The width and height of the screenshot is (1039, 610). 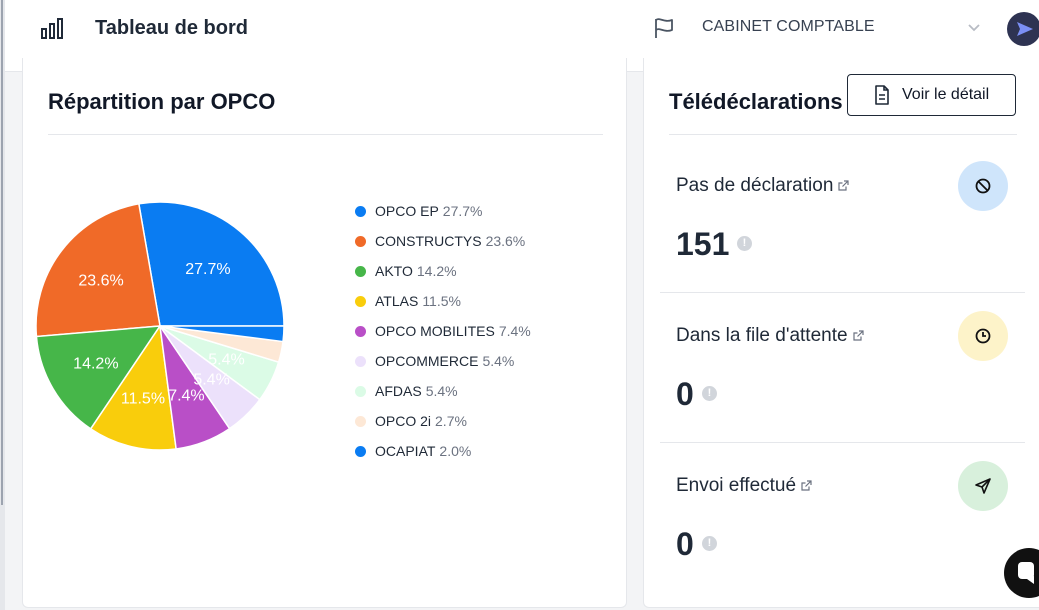 What do you see at coordinates (462, 211) in the screenshot?
I see `legend-percent: 27.7%` at bounding box center [462, 211].